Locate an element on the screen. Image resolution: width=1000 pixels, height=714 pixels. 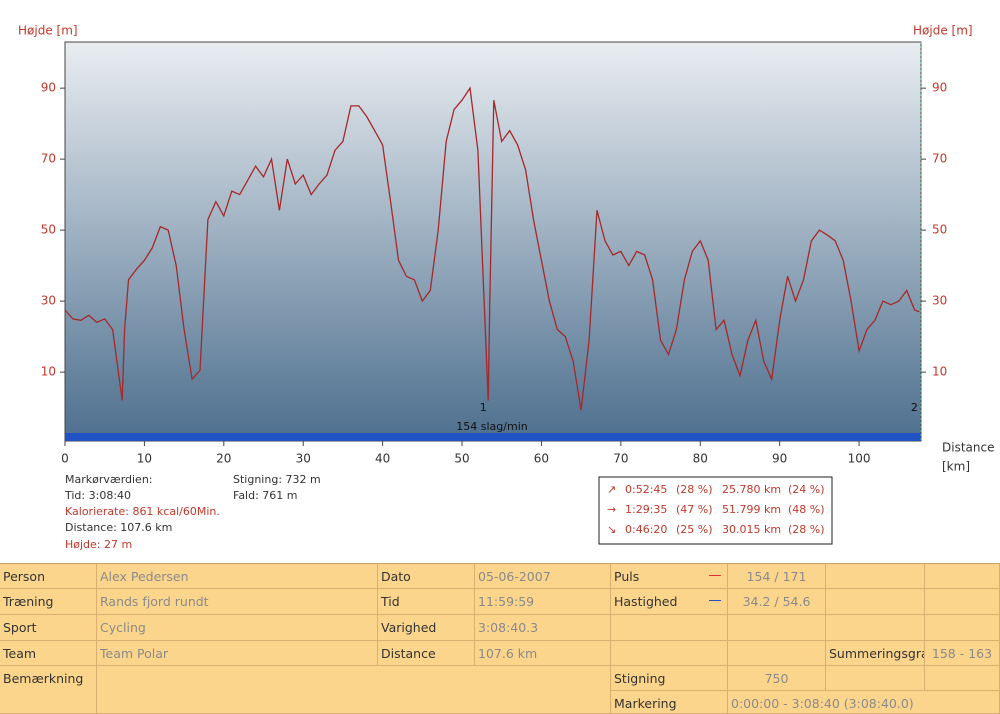
cell: 107.6 km is located at coordinates (543, 653).